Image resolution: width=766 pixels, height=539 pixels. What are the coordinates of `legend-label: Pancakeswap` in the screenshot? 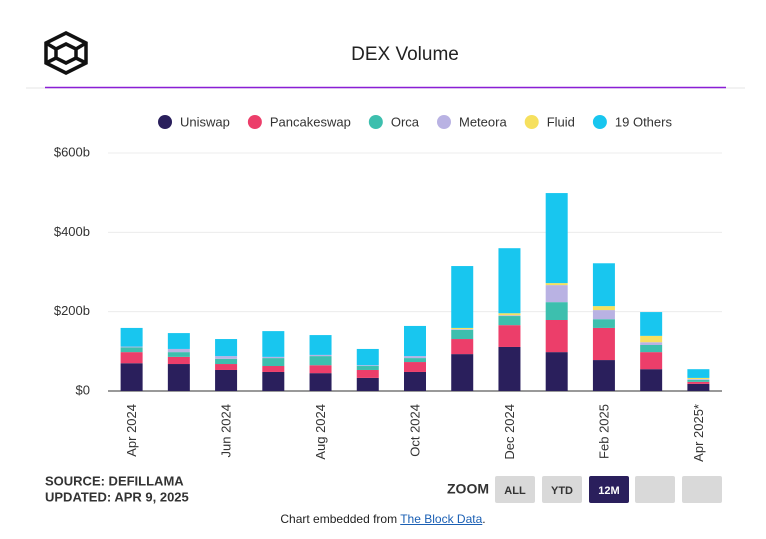 It's located at (310, 121).